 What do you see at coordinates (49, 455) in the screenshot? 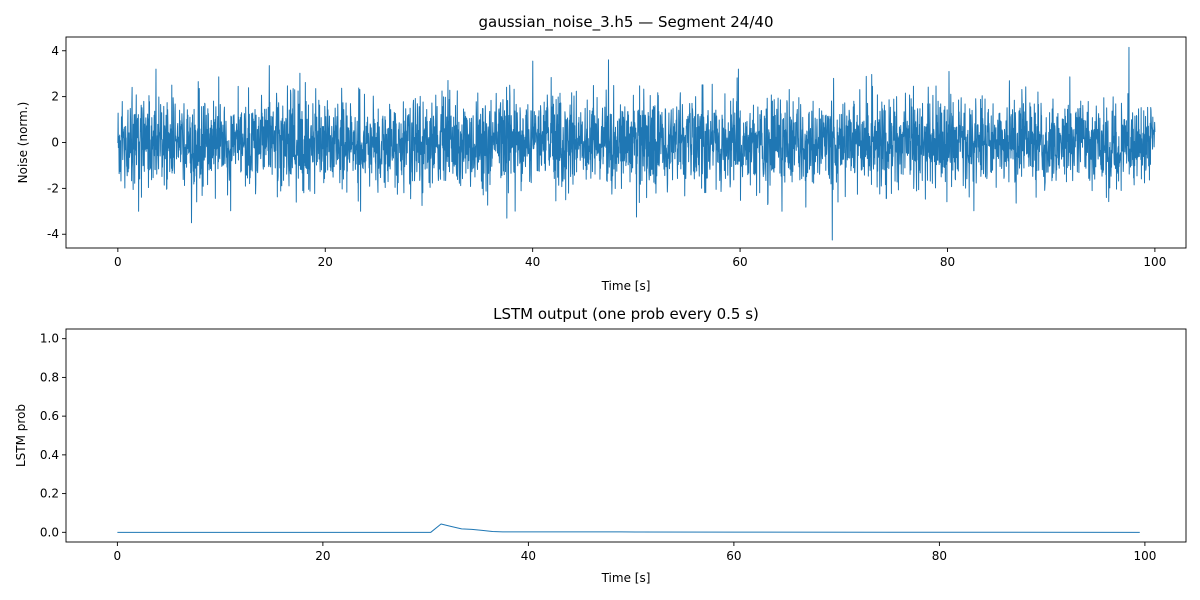
I see `lstm-y-tick-label: 0.4` at bounding box center [49, 455].